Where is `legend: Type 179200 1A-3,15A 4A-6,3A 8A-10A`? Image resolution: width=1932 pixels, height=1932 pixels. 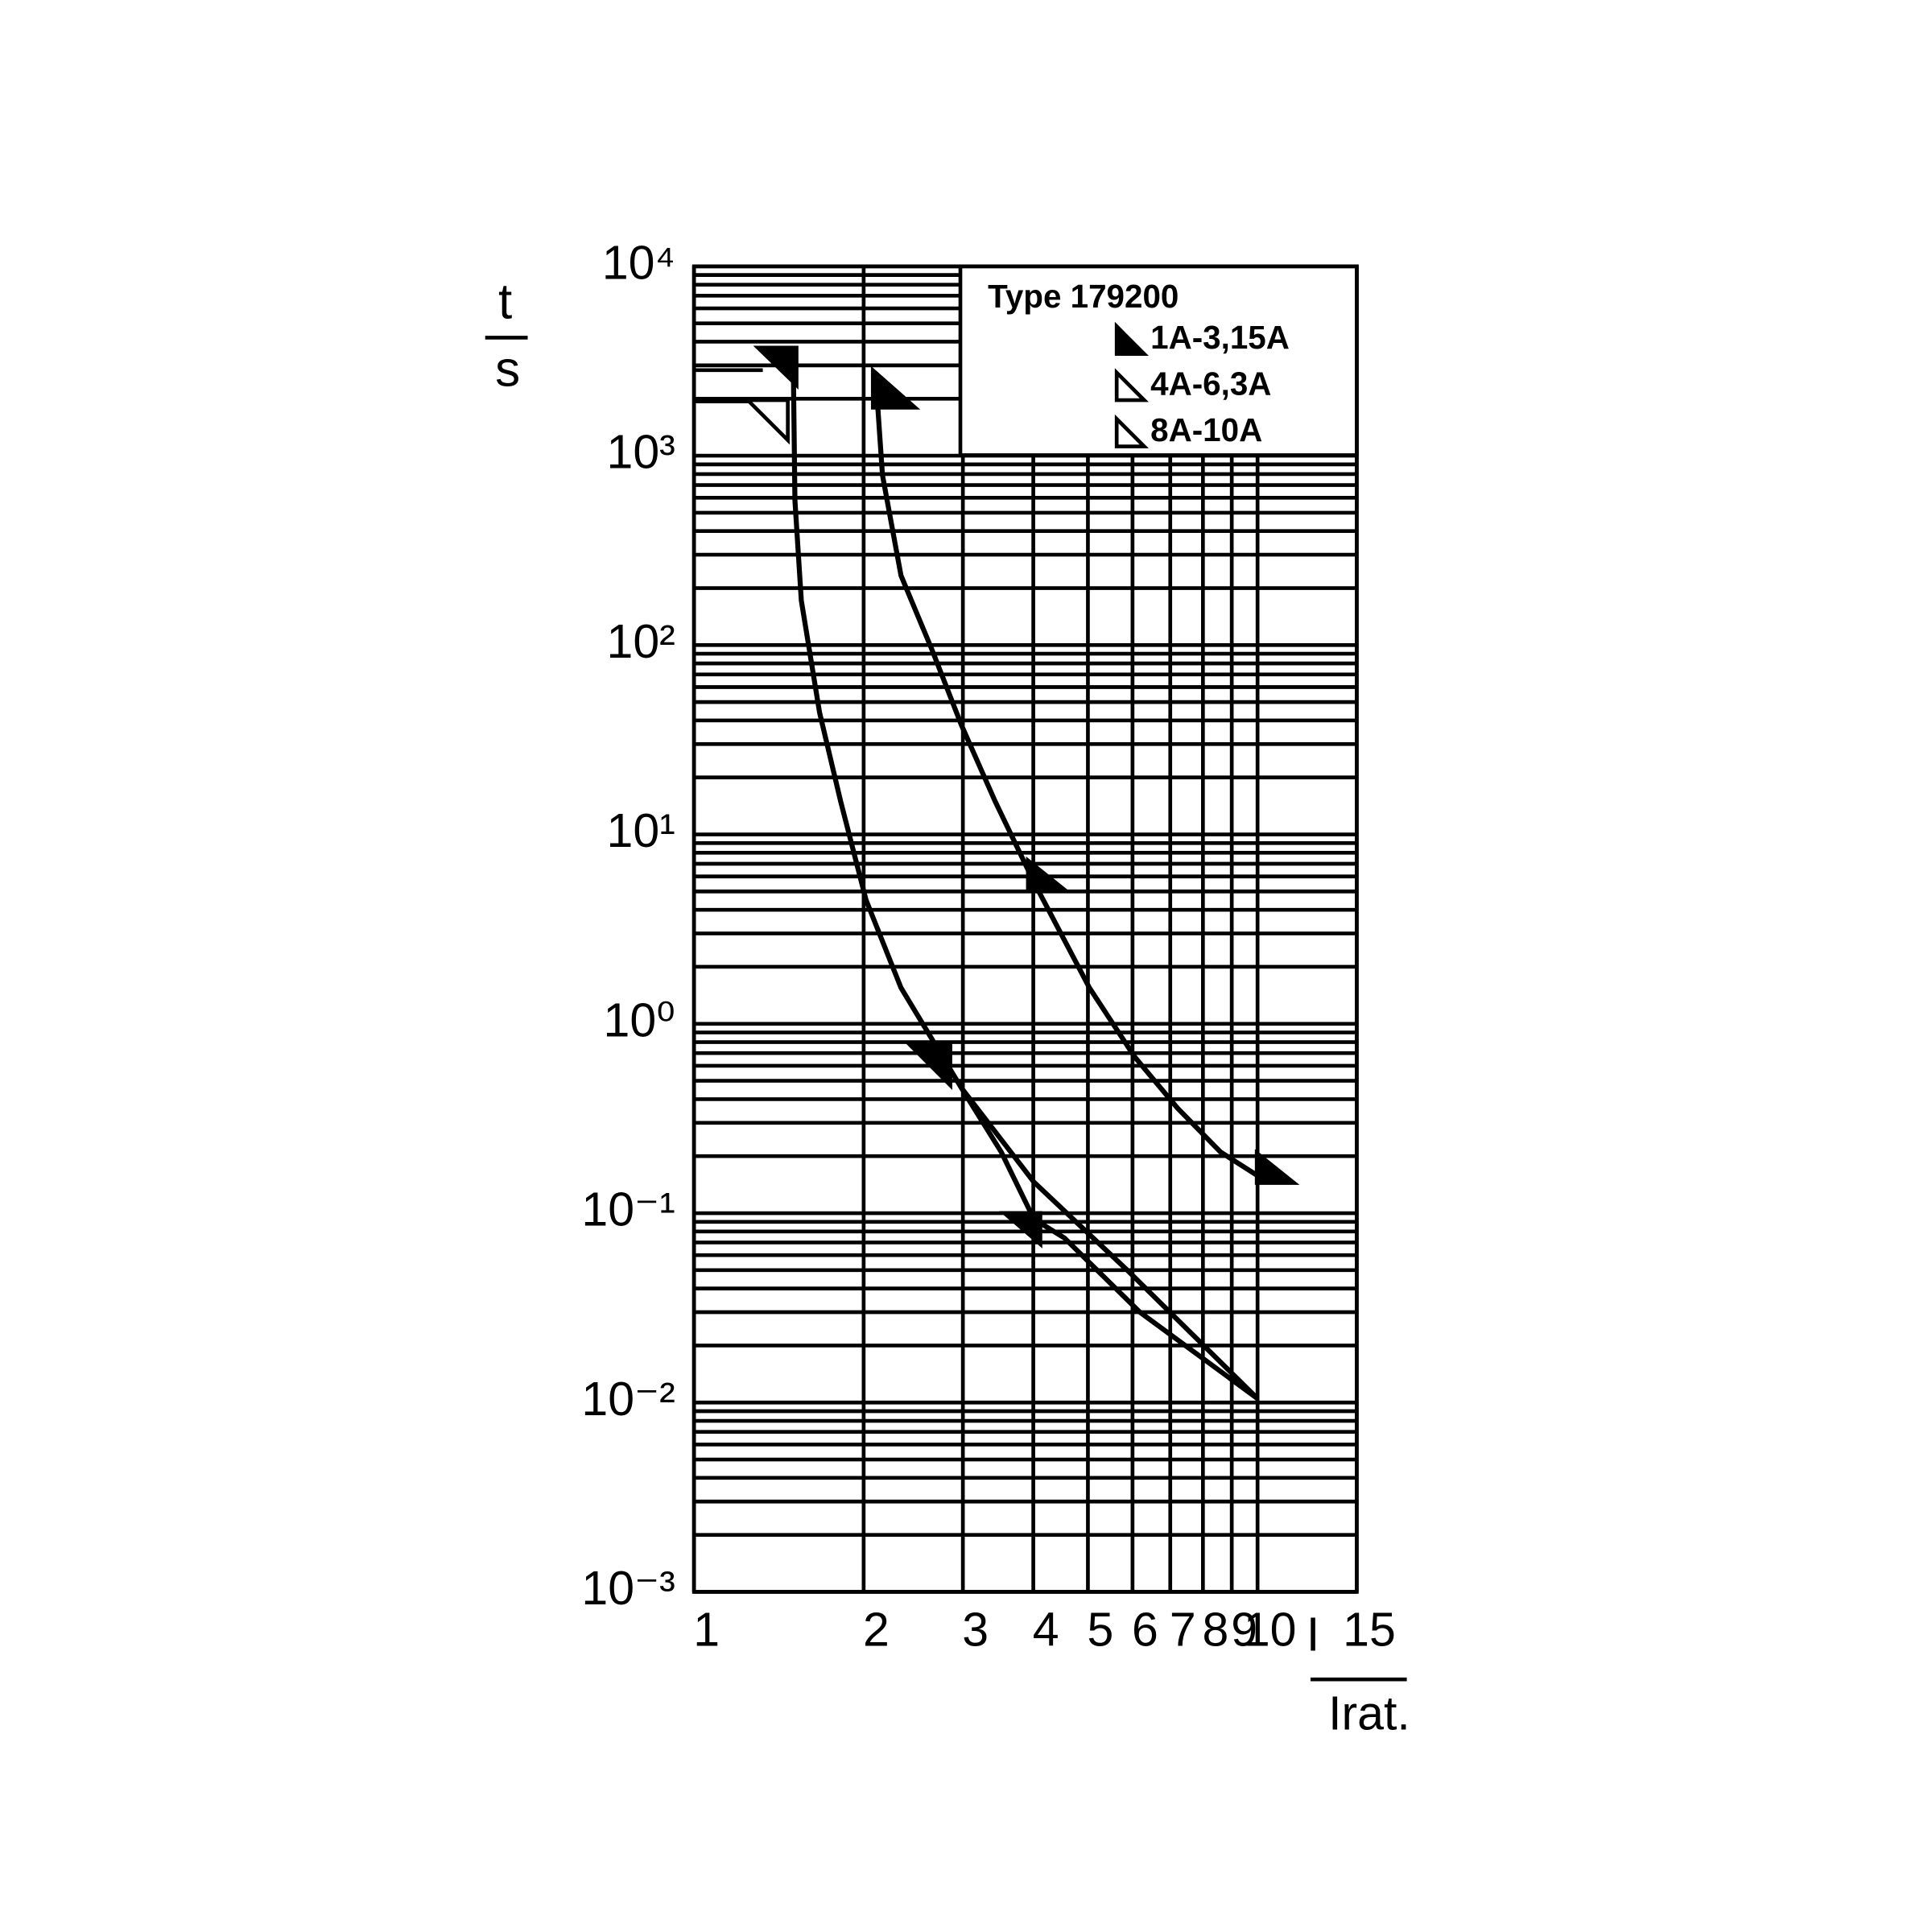
legend: Type 179200 1A-3,15A 4A-6,3A 8A-10A is located at coordinates (1158, 360).